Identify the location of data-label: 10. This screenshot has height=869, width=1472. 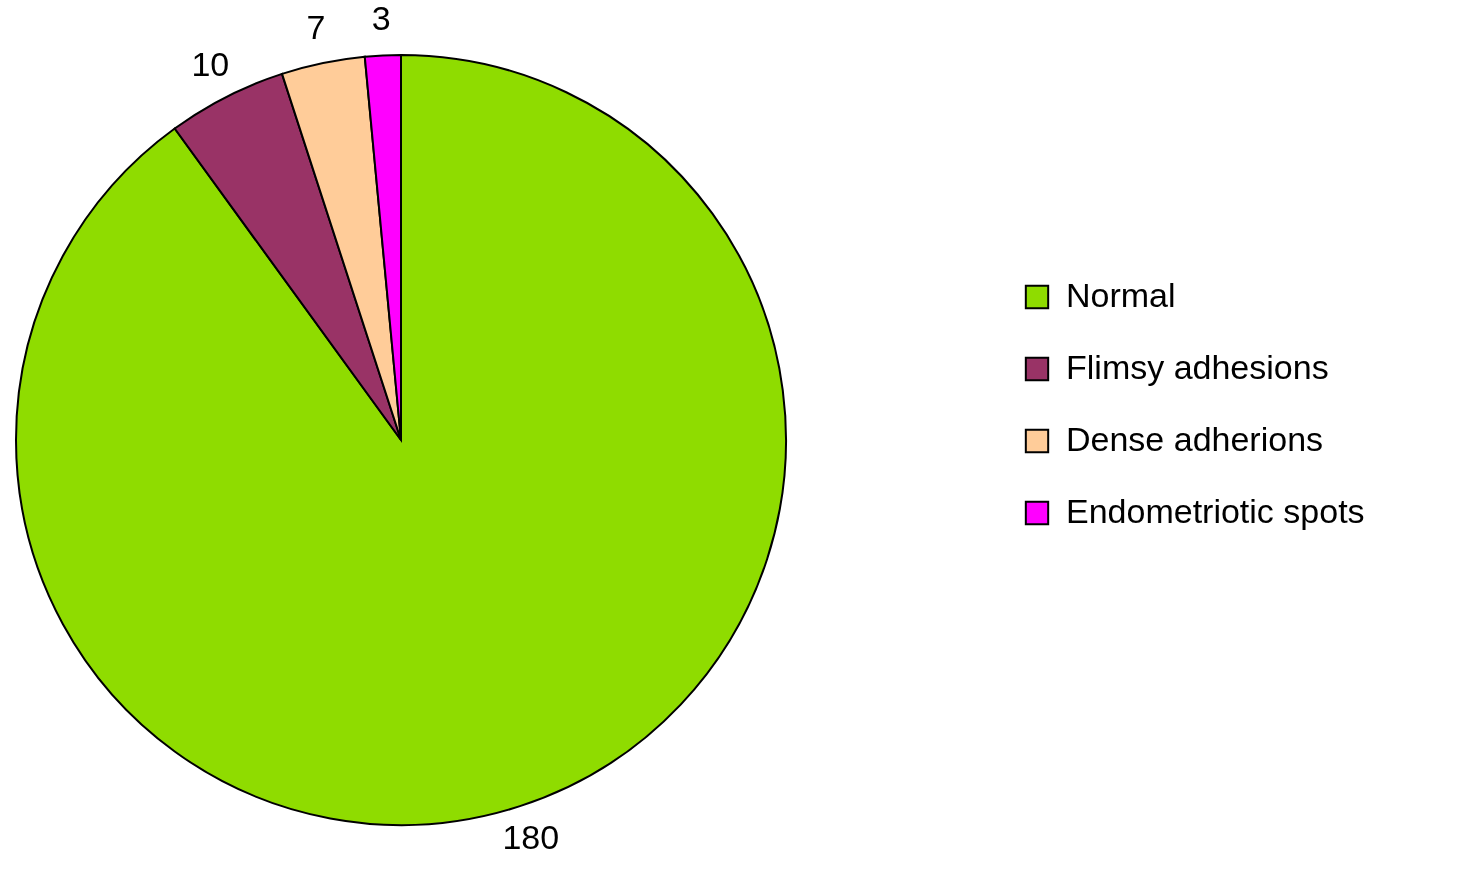
(210, 63).